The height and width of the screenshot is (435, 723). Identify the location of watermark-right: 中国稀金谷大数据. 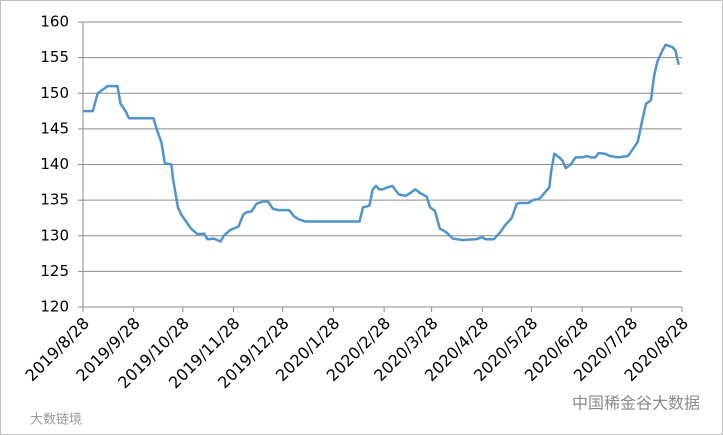
(636, 403).